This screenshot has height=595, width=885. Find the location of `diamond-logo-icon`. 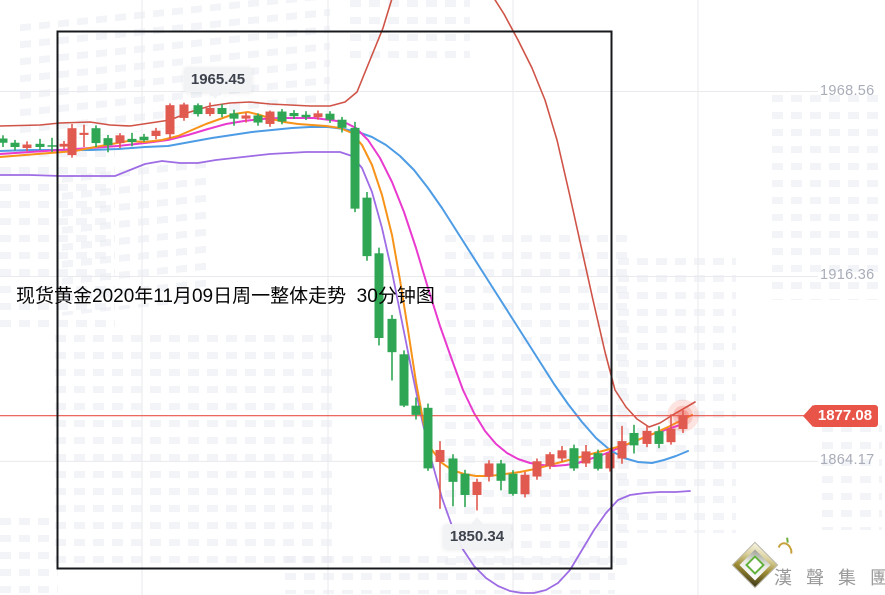

diamond-logo-icon is located at coordinates (755, 565).